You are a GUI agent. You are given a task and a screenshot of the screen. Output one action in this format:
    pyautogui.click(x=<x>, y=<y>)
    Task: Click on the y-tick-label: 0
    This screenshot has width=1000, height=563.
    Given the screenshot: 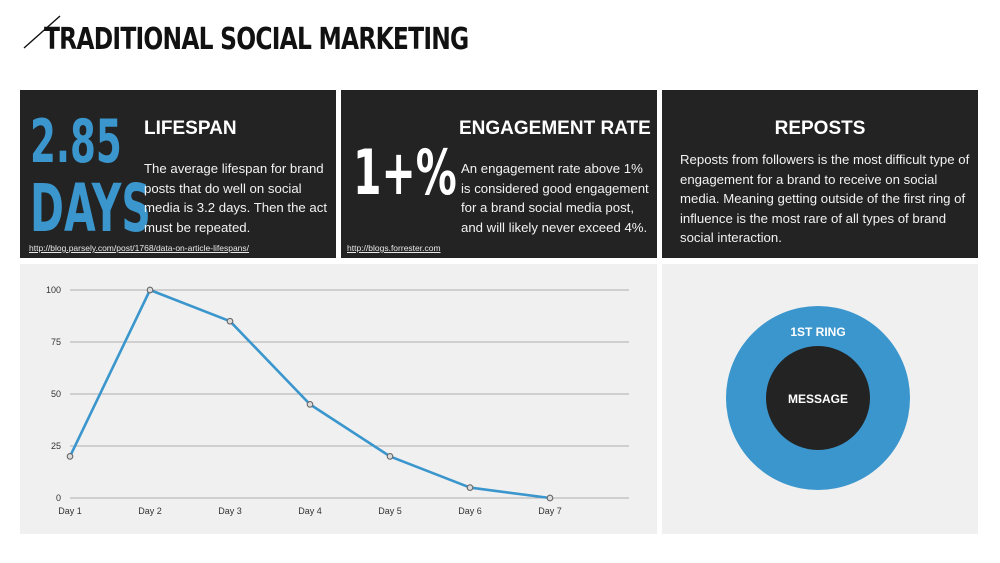 What is the action you would take?
    pyautogui.click(x=58, y=498)
    